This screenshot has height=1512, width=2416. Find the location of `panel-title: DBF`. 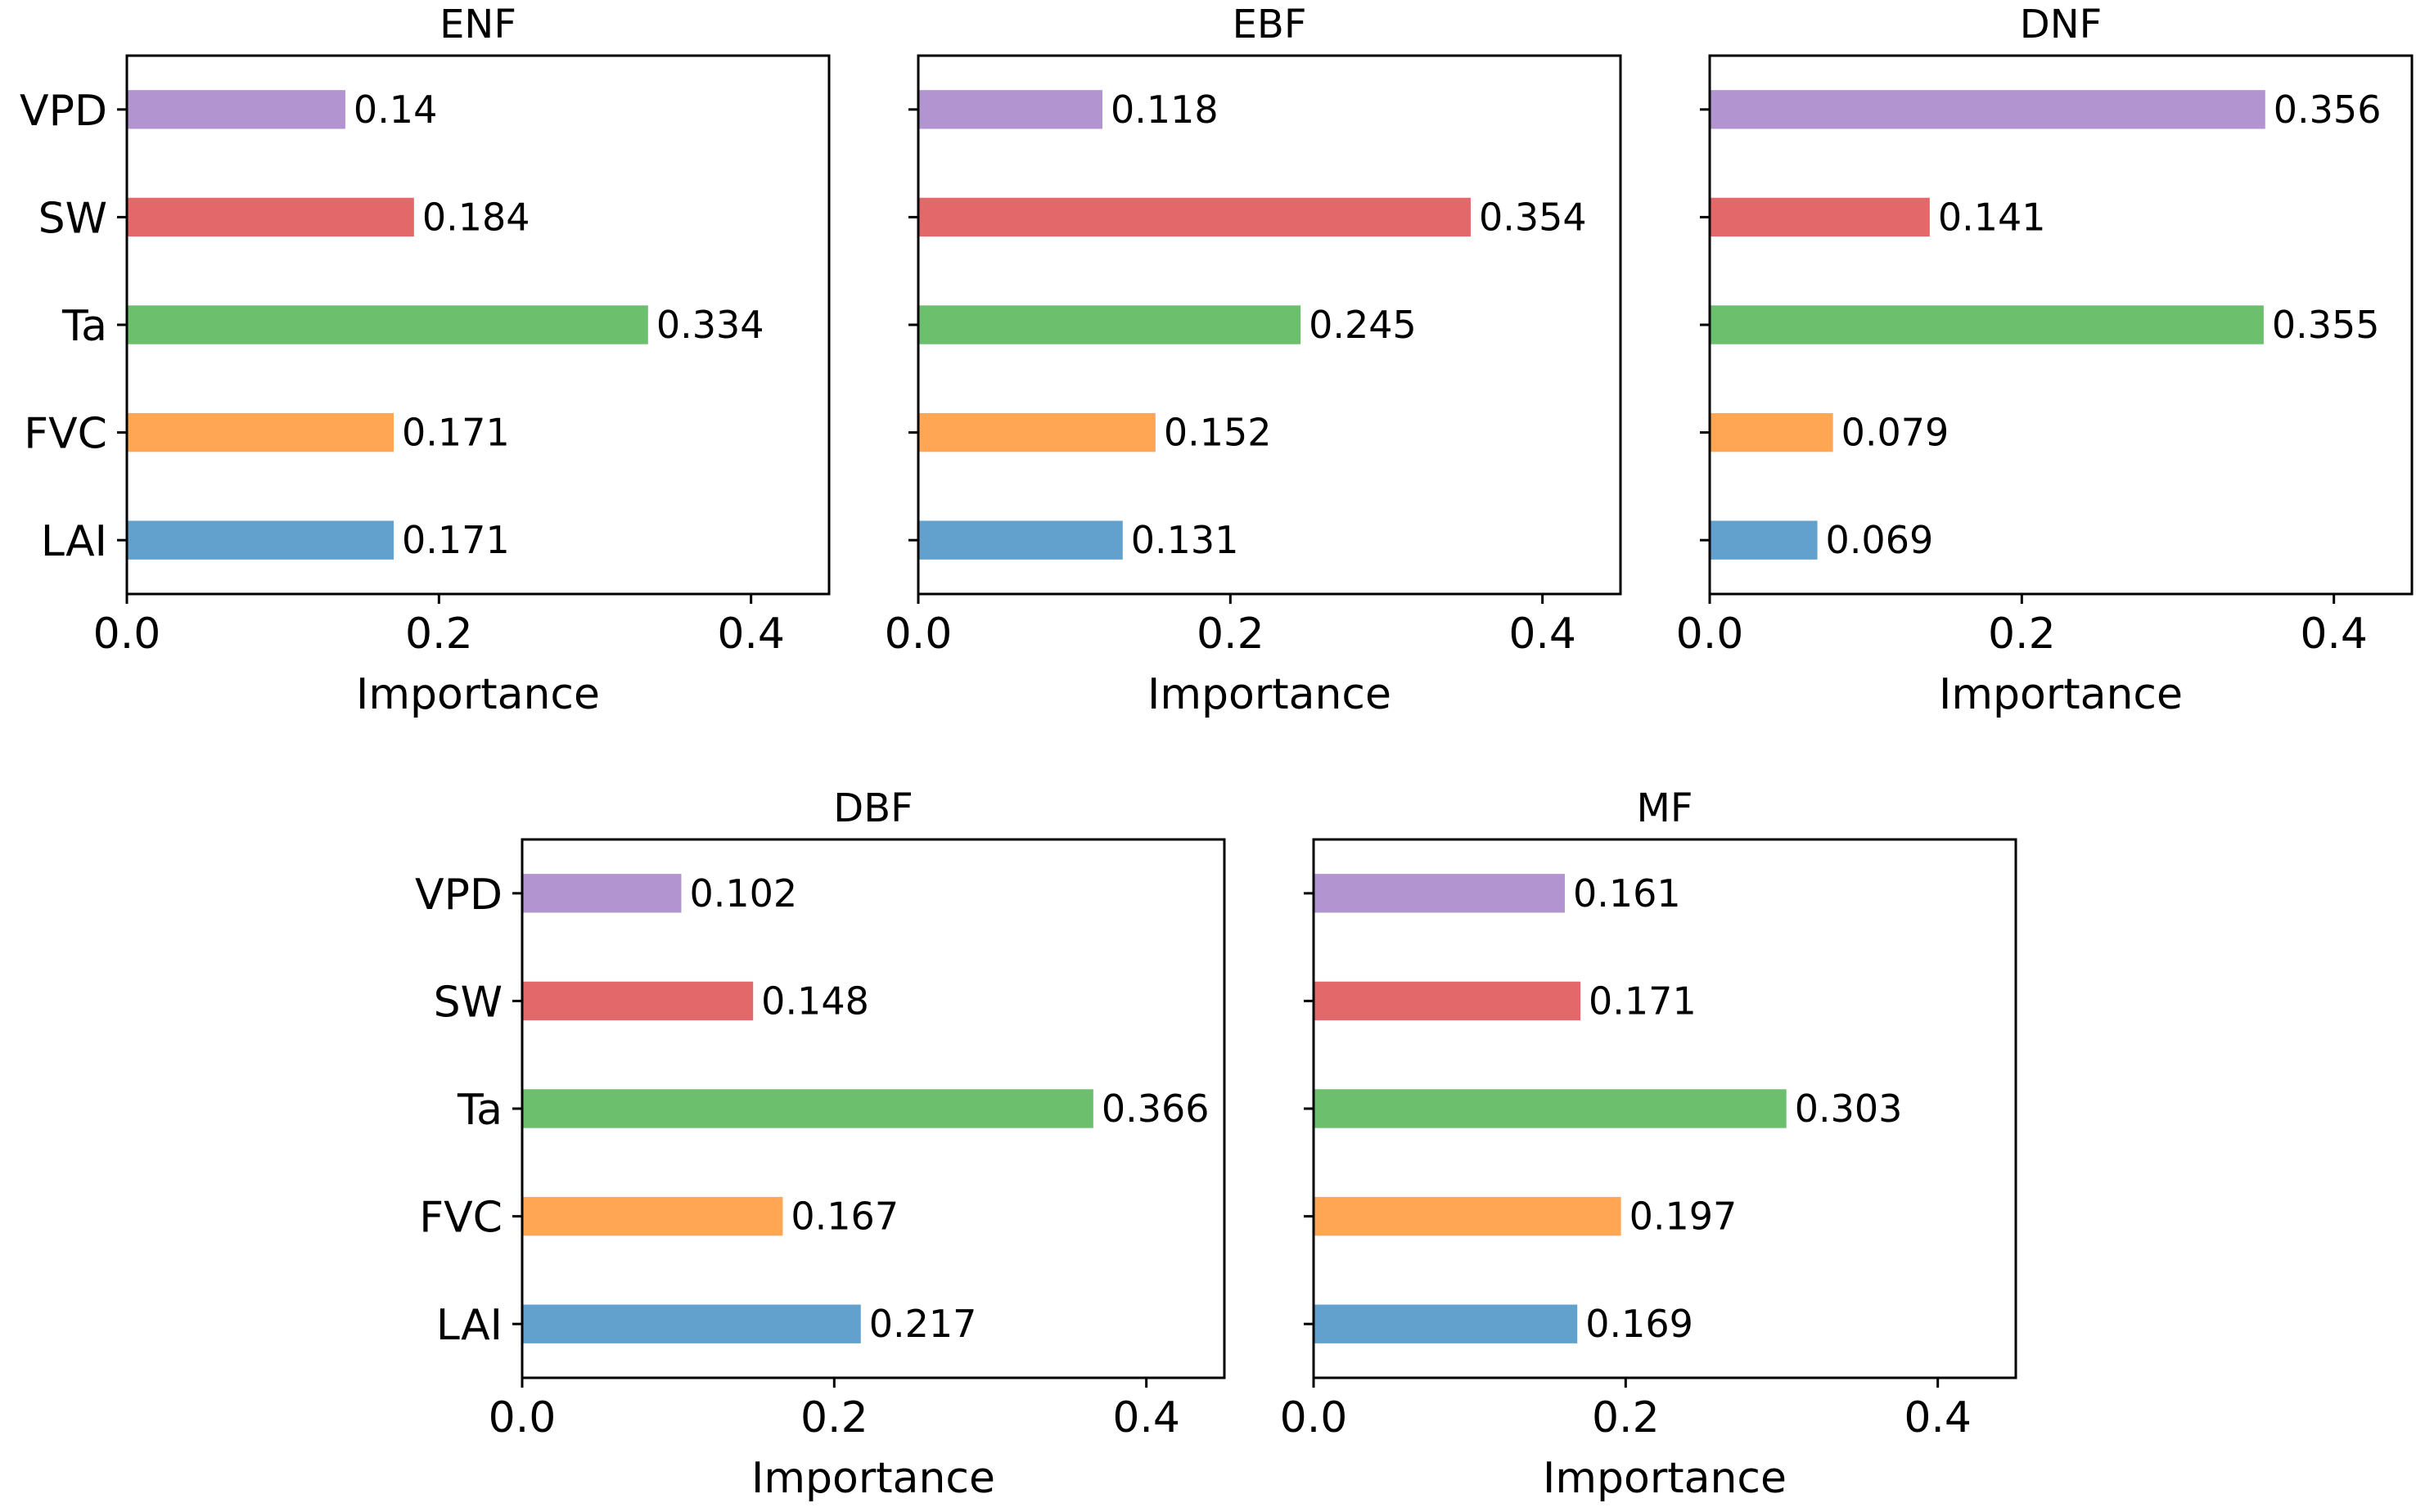

panel-title: DBF is located at coordinates (873, 808).